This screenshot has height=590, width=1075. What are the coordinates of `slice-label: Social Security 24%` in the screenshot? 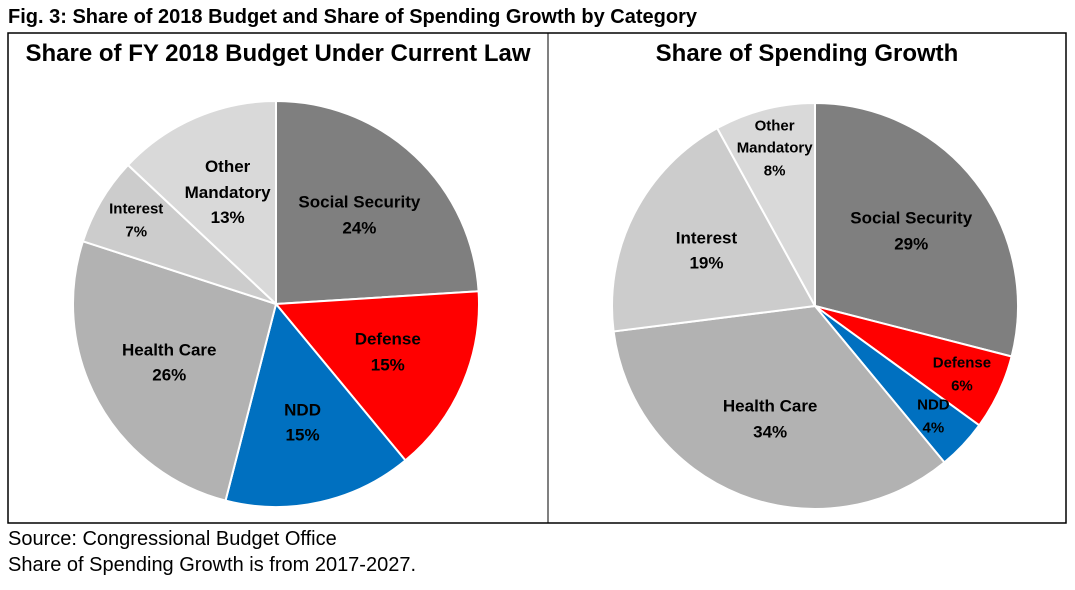 It's located at (359, 215).